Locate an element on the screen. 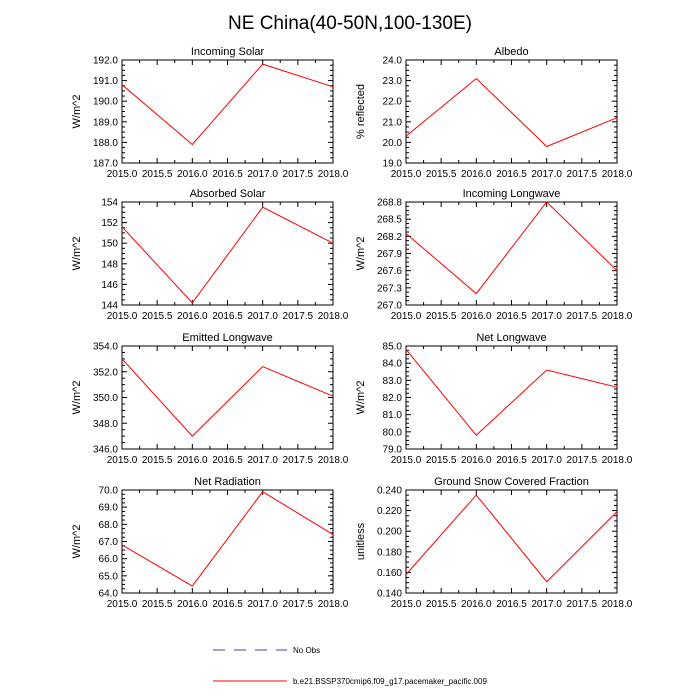 The height and width of the screenshot is (700, 700). y-tick-label: 152 is located at coordinates (109, 223).